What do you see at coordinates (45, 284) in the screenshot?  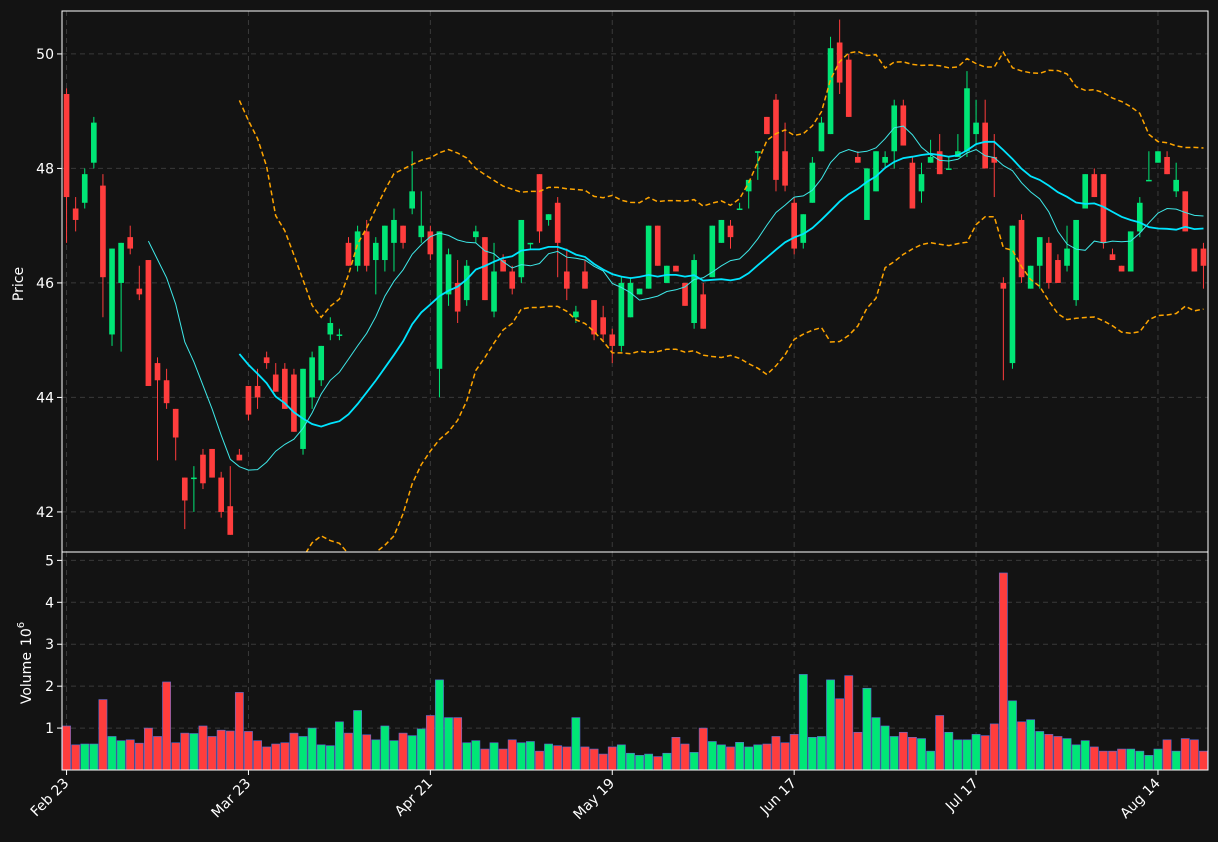 I see `price-tick-label: 46` at bounding box center [45, 284].